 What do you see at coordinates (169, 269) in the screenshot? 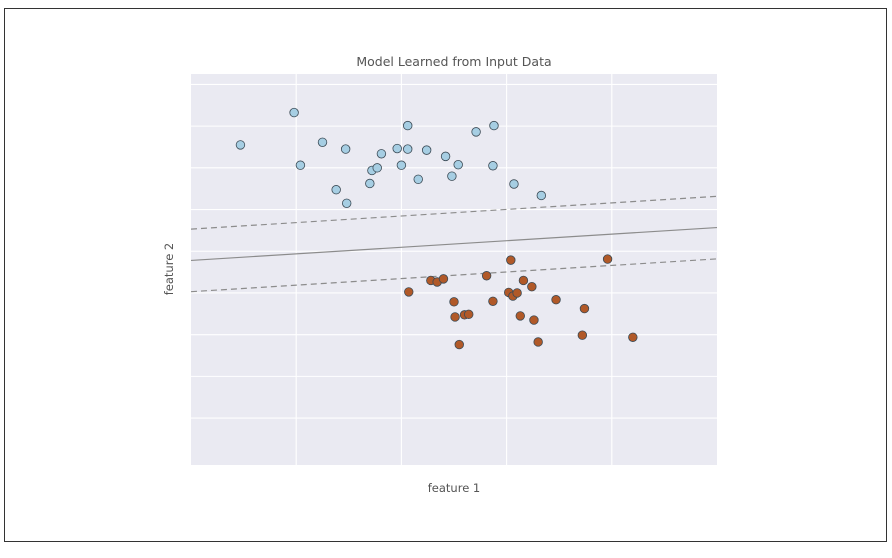
I see `y-axis-label: feature 2` at bounding box center [169, 269].